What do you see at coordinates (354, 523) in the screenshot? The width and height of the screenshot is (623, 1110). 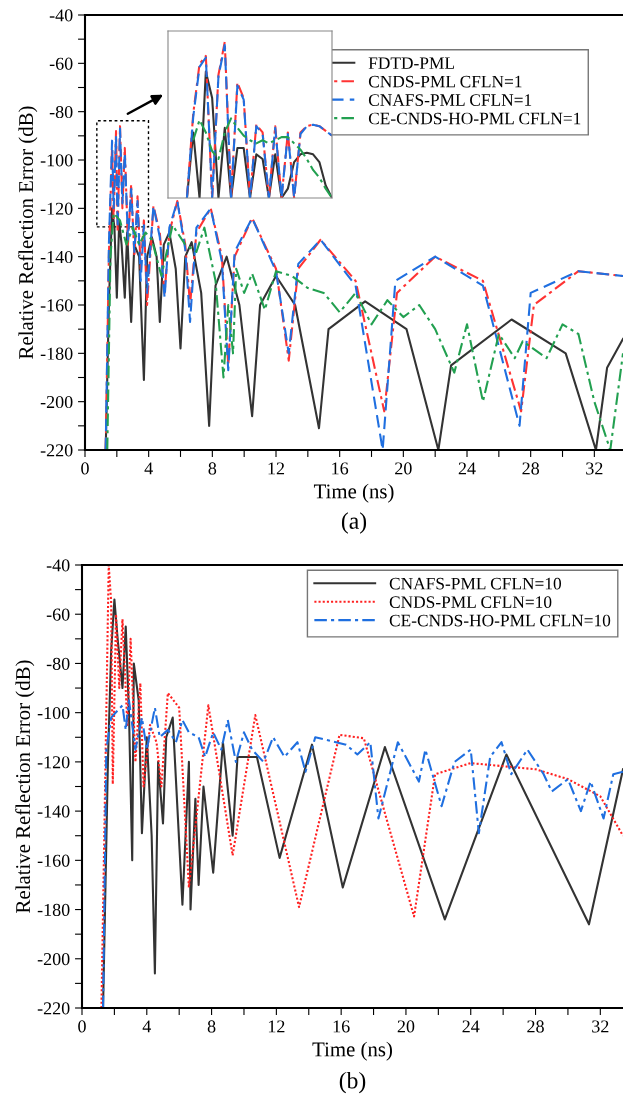 I see `text: (a)` at bounding box center [354, 523].